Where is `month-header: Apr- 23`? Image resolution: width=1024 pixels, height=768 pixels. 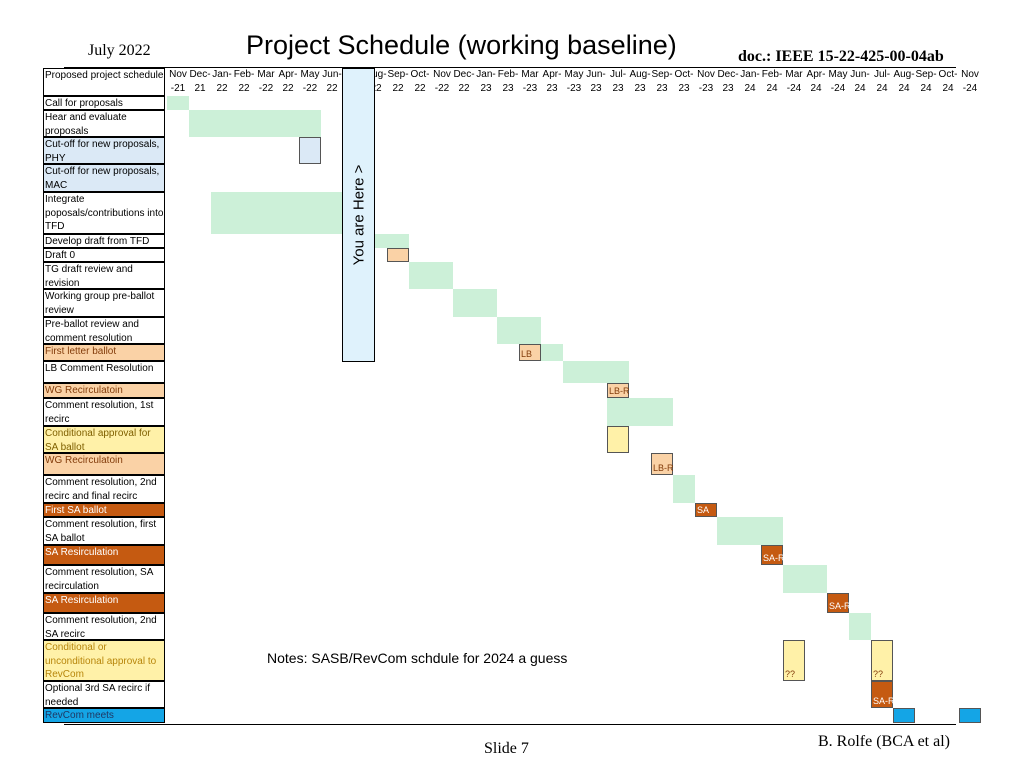
month-header: Apr- 23 is located at coordinates (552, 81).